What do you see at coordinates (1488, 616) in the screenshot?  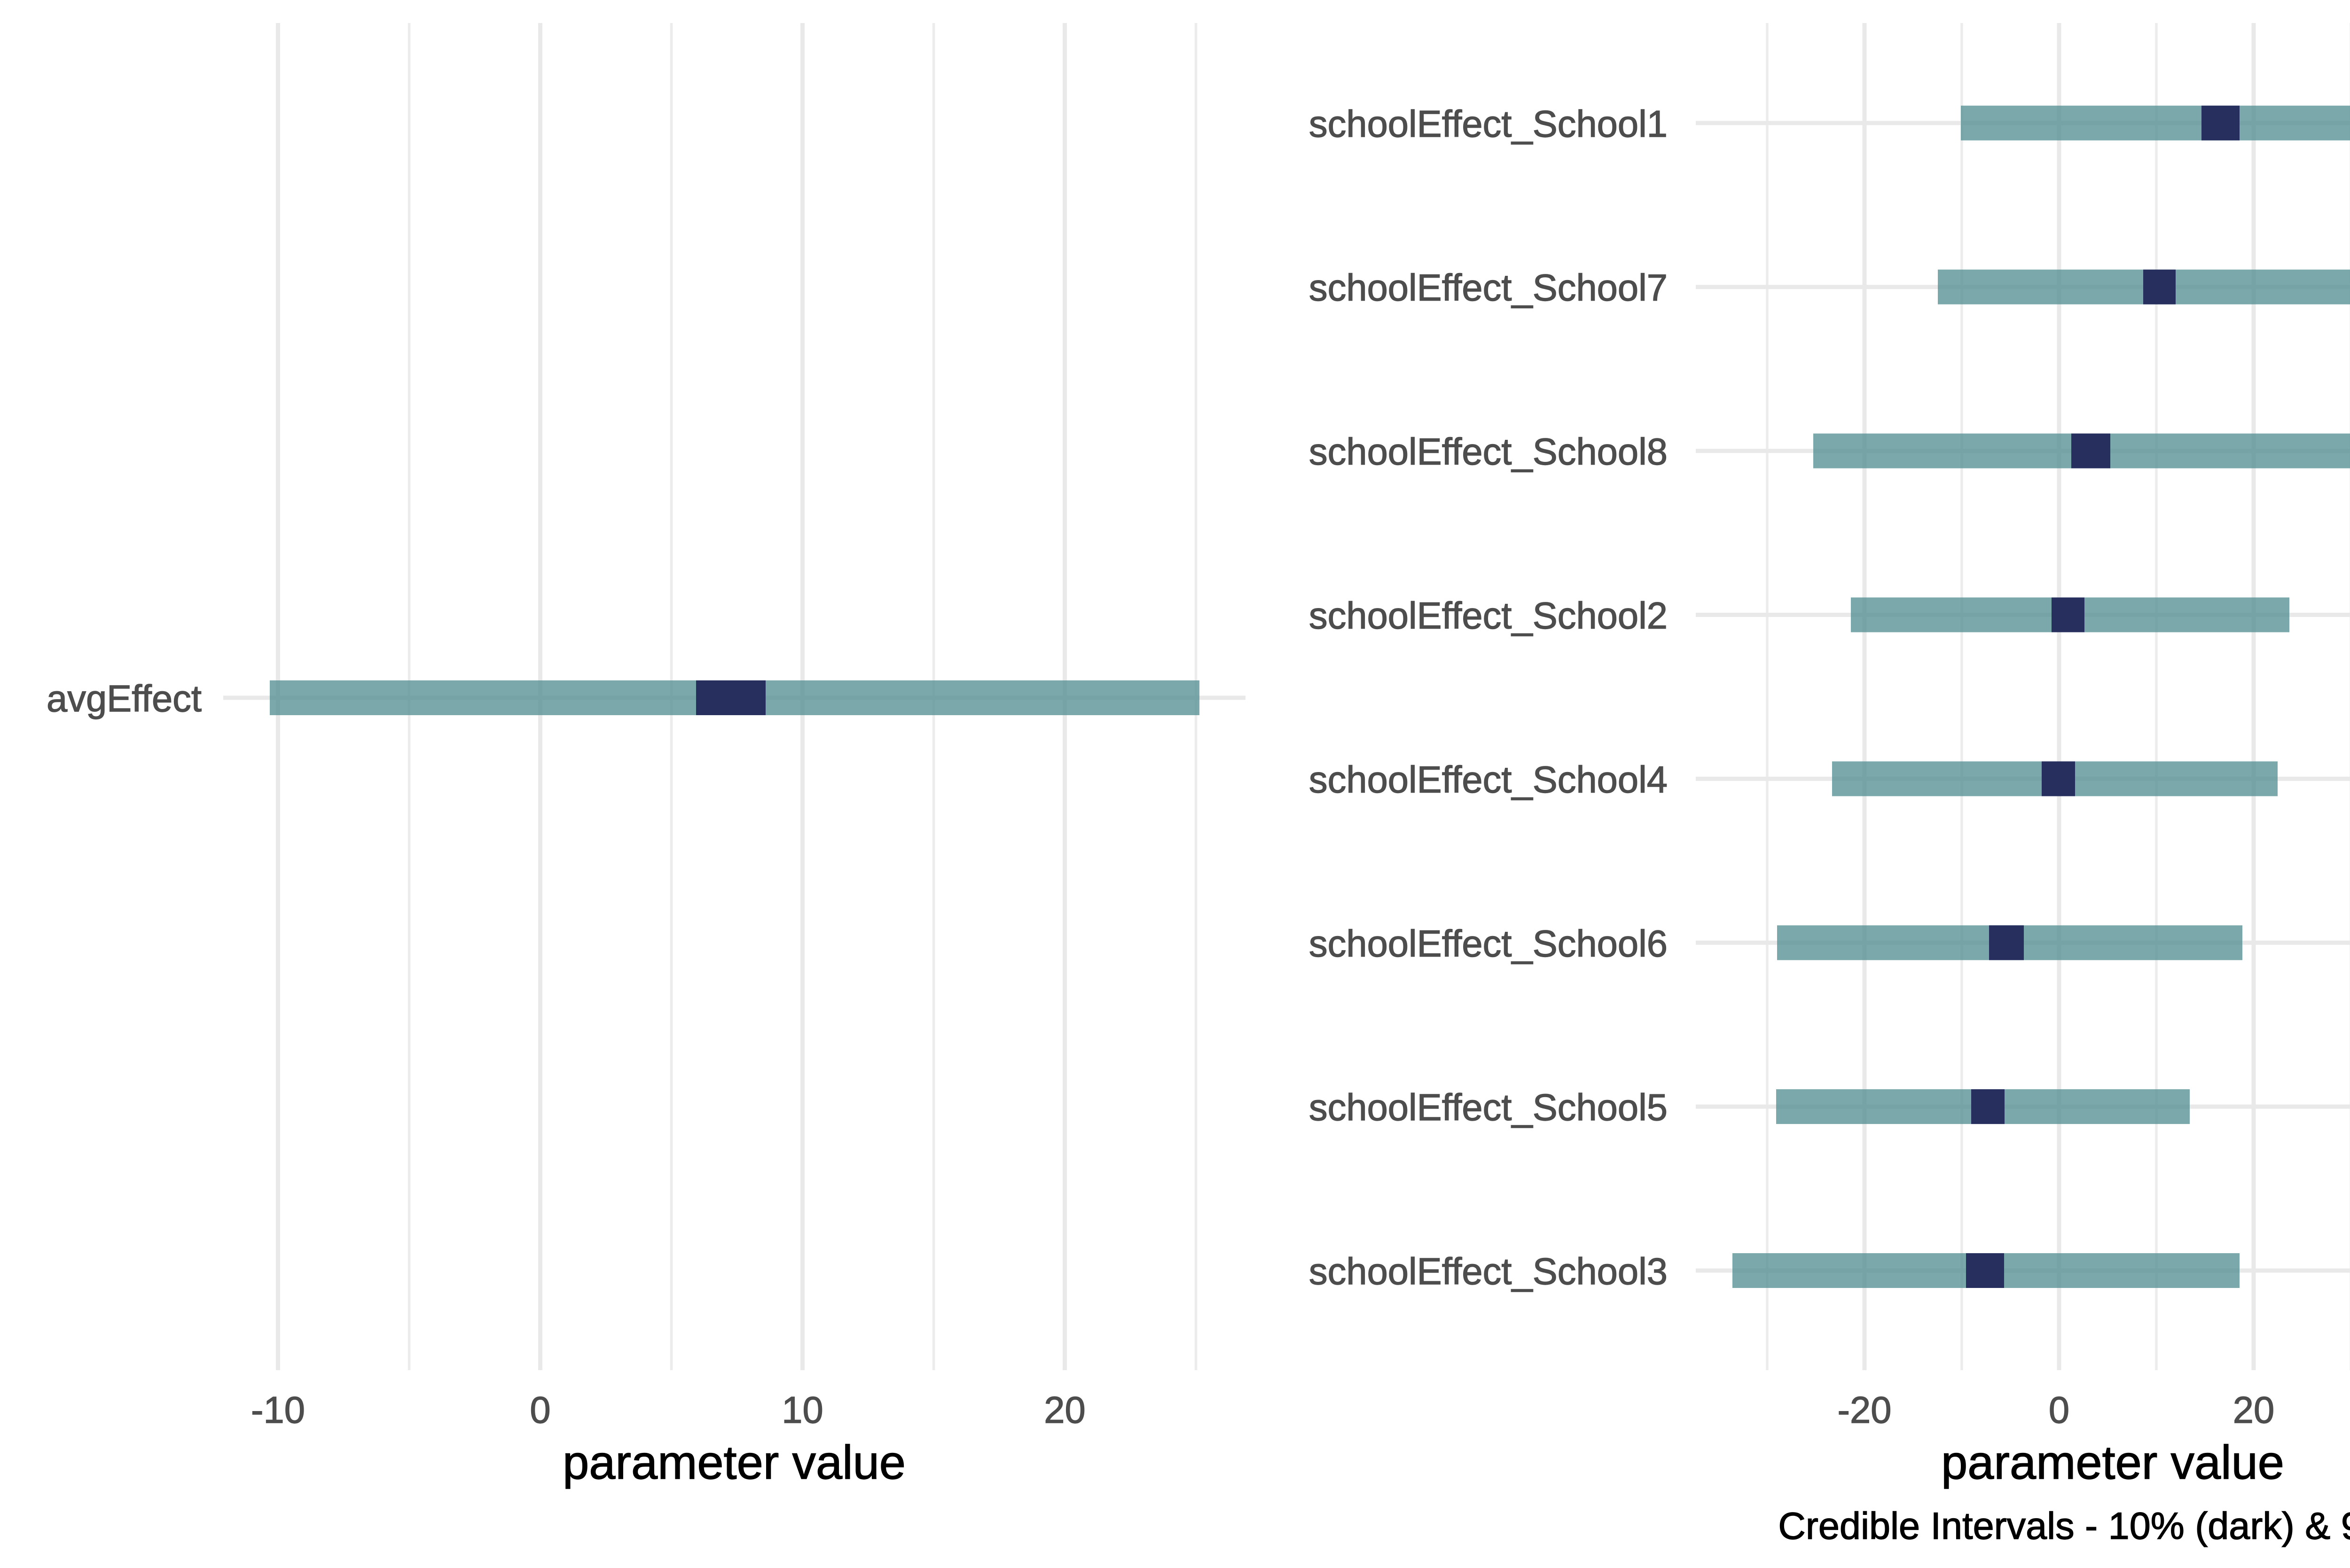 I see `svg-text: schoolEffect_School2` at bounding box center [1488, 616].